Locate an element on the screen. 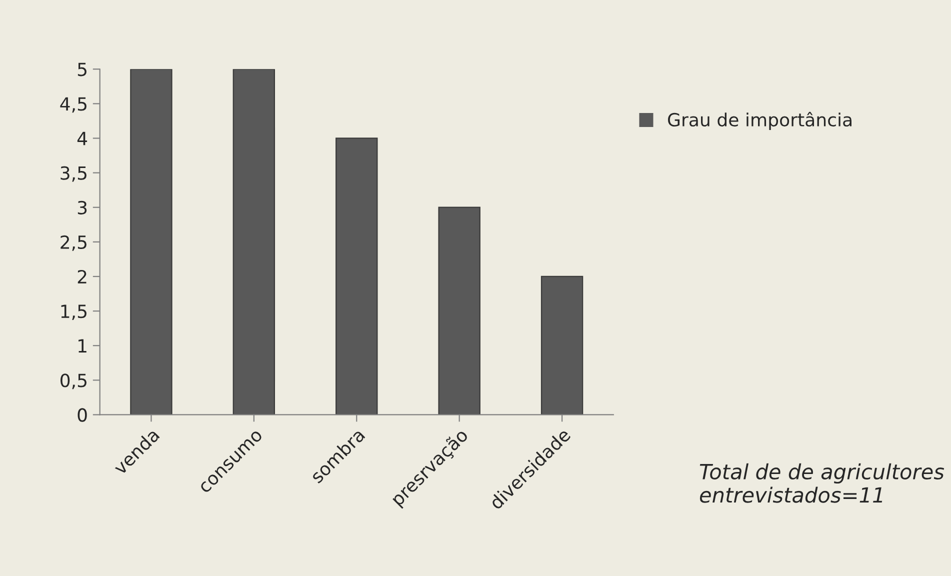 Image resolution: width=951 pixels, height=576 pixels. y-tick-label: 3,5 is located at coordinates (73, 174).